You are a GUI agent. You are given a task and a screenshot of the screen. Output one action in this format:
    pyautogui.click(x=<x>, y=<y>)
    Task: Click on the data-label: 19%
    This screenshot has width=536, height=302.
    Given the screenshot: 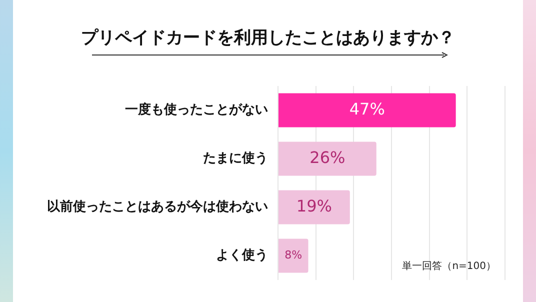 What is the action you would take?
    pyautogui.click(x=314, y=206)
    